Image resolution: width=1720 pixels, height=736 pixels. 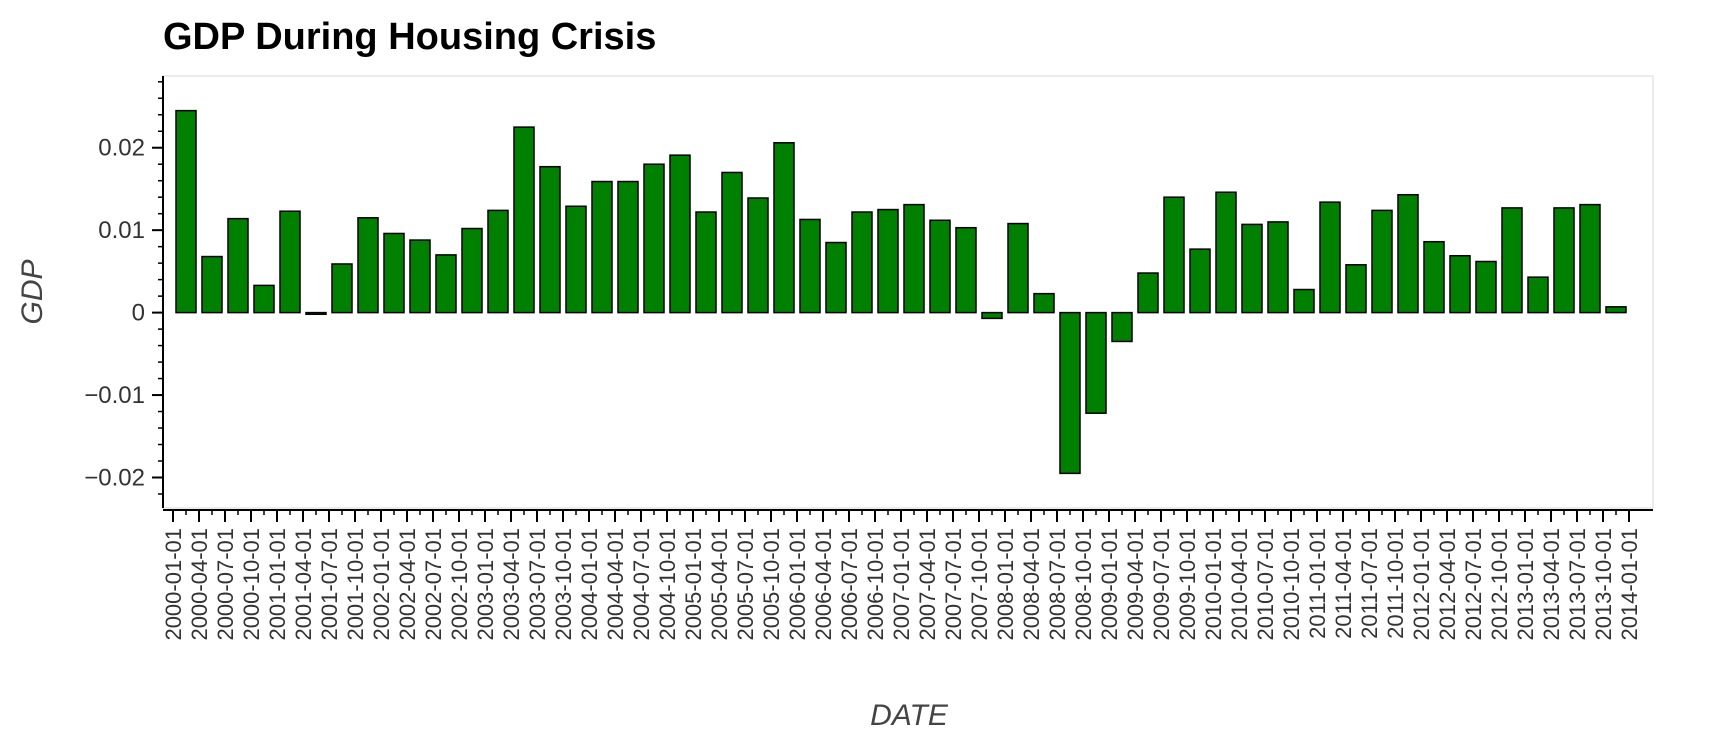 What do you see at coordinates (1109, 584) in the screenshot?
I see `x-tick-label: 2009-01-01` at bounding box center [1109, 584].